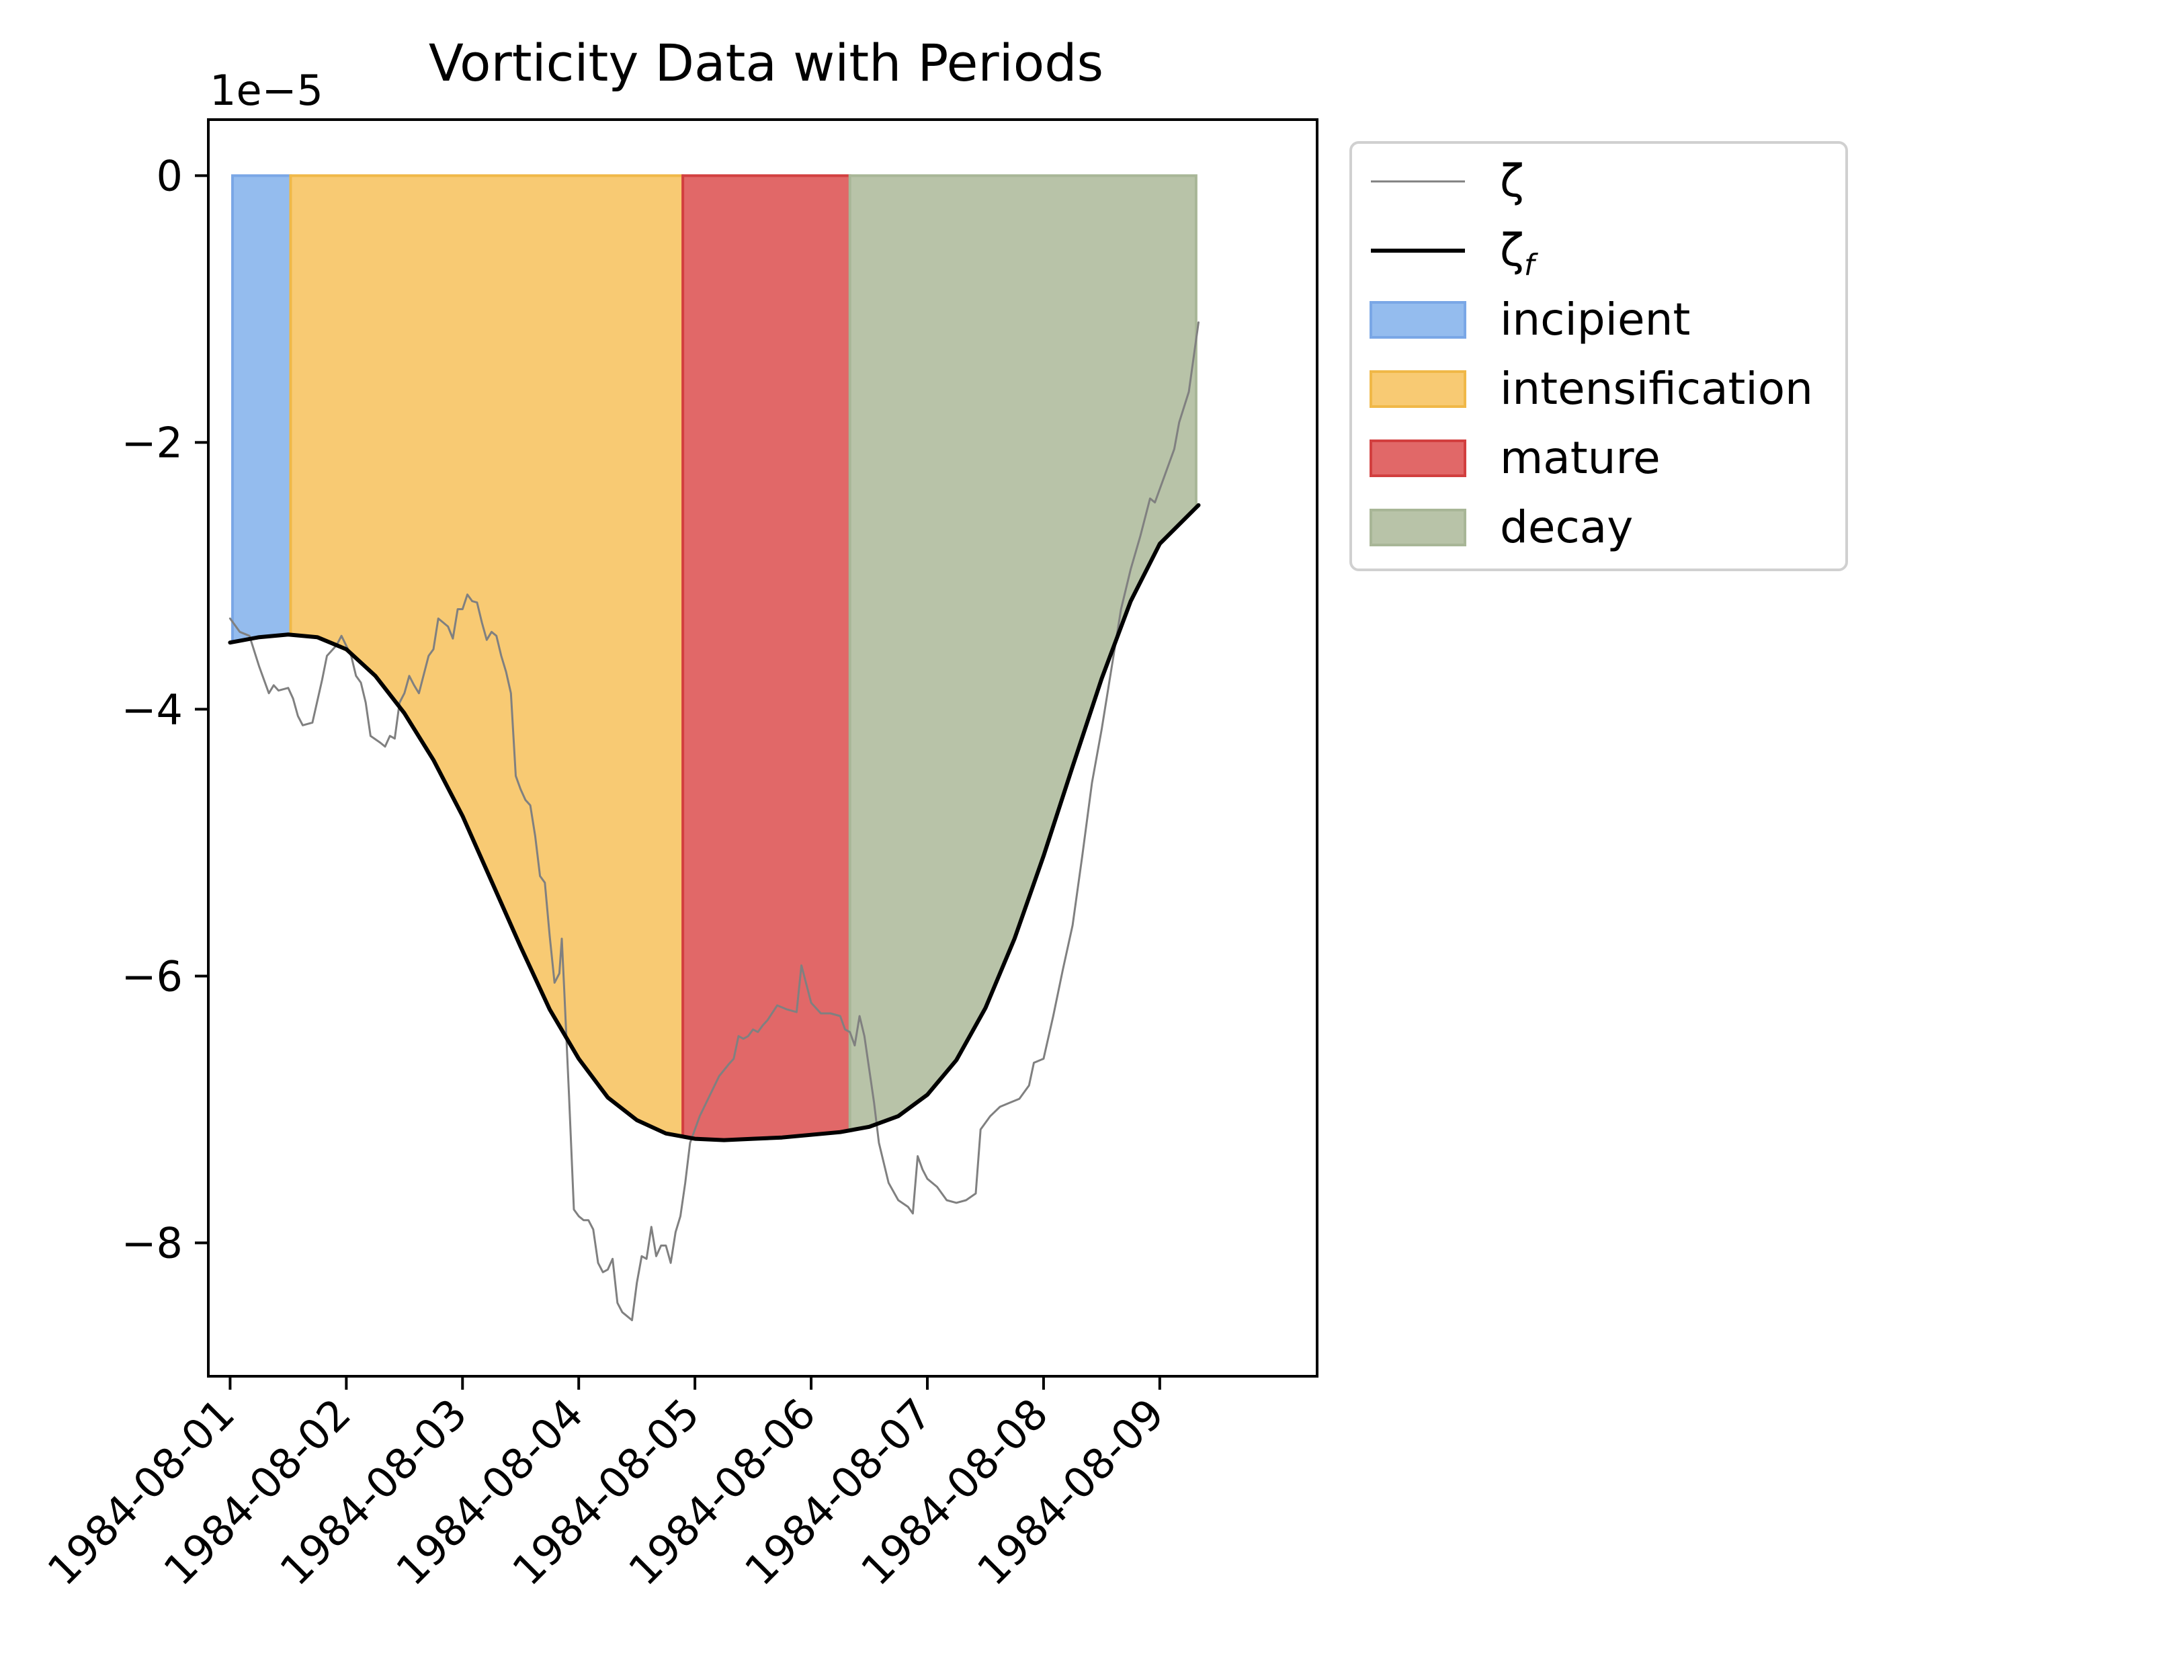  Describe the element at coordinates (153, 977) in the screenshot. I see `y-tick-label: −6` at that location.